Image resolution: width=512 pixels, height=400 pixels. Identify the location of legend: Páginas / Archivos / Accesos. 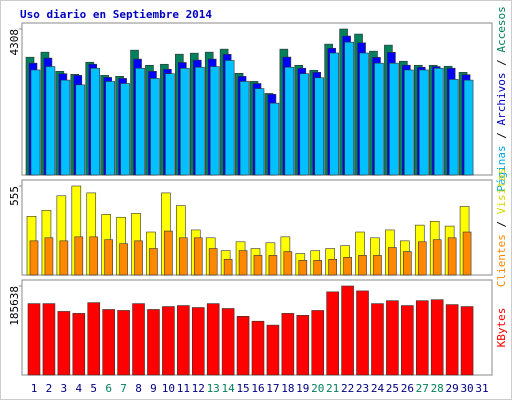
(501, 98).